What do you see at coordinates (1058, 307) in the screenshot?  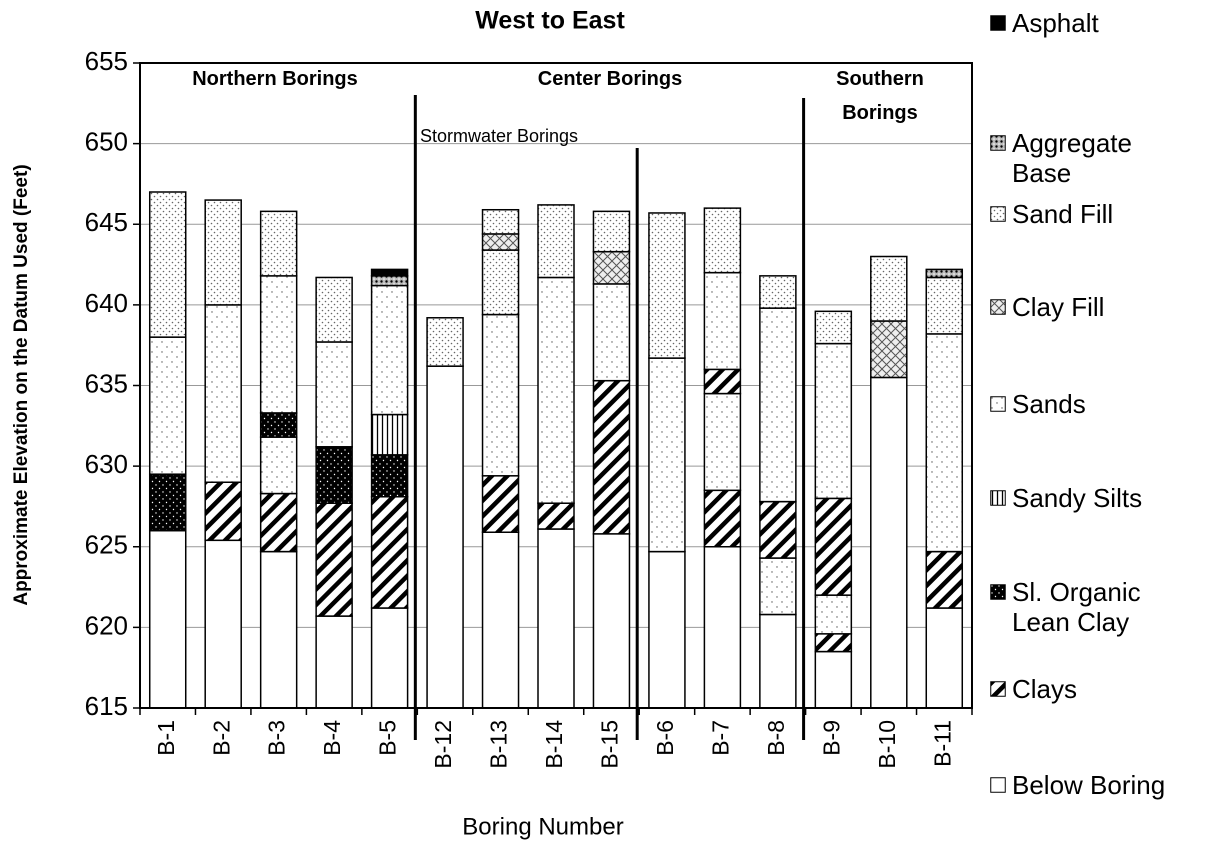 I see `legend-label: Clay Fill` at bounding box center [1058, 307].